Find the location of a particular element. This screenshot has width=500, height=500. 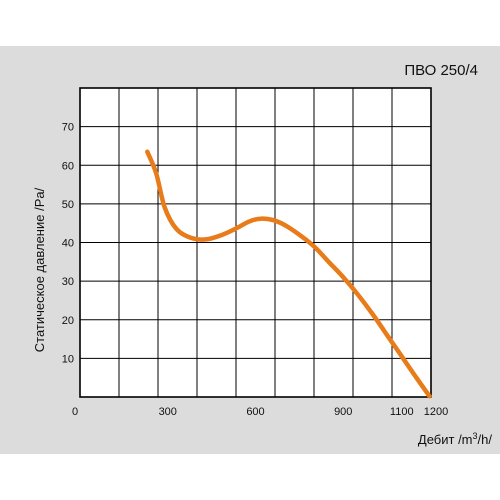

x-axis-title: Дебит /m3/h/ is located at coordinates (455, 439).